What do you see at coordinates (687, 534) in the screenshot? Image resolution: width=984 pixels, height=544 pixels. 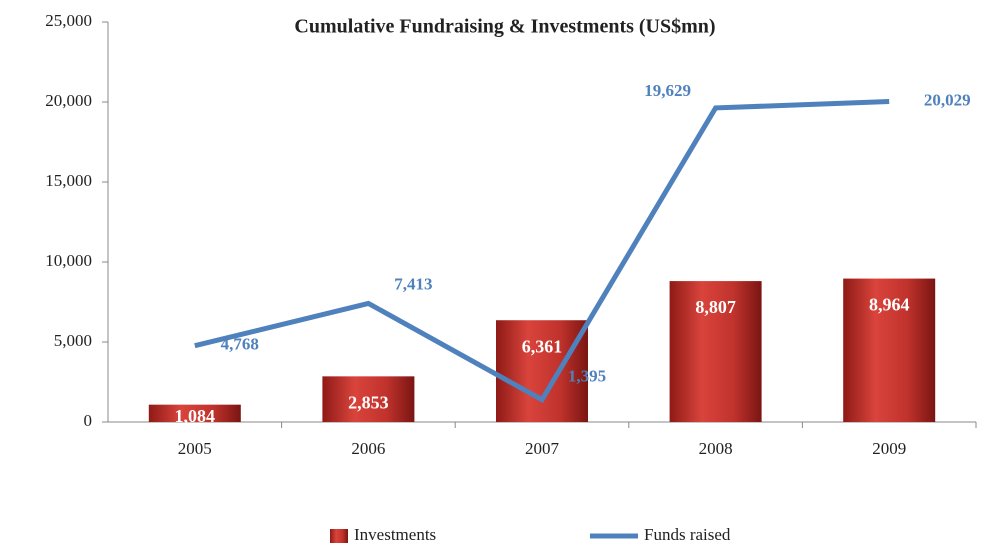 I see `legend-label: Funds raised` at bounding box center [687, 534].